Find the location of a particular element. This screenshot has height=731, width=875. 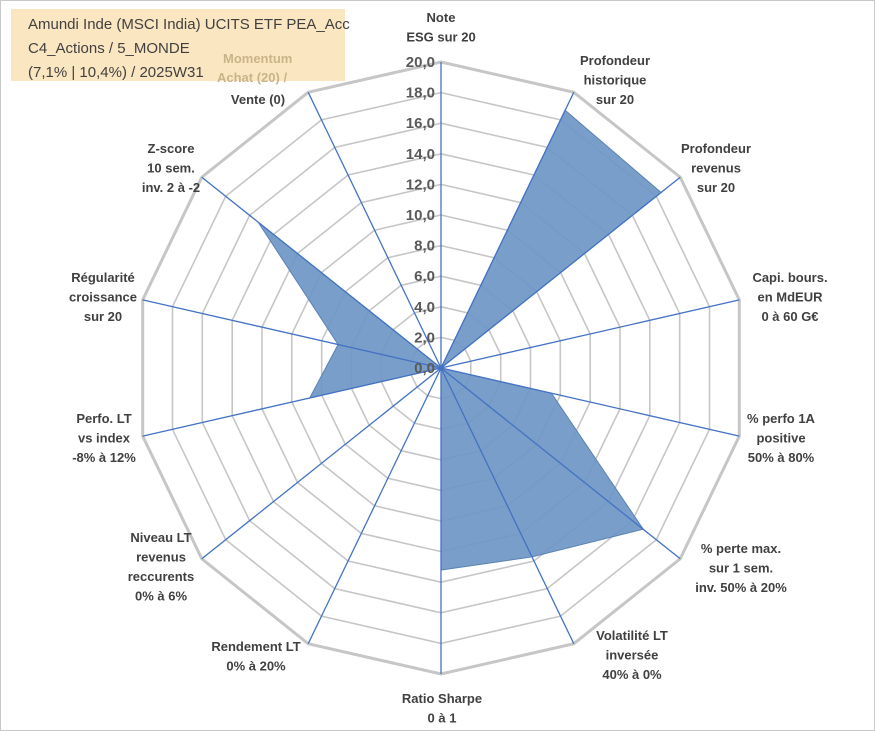

axis-label-4-line-2: en MdEUR is located at coordinates (791, 297).